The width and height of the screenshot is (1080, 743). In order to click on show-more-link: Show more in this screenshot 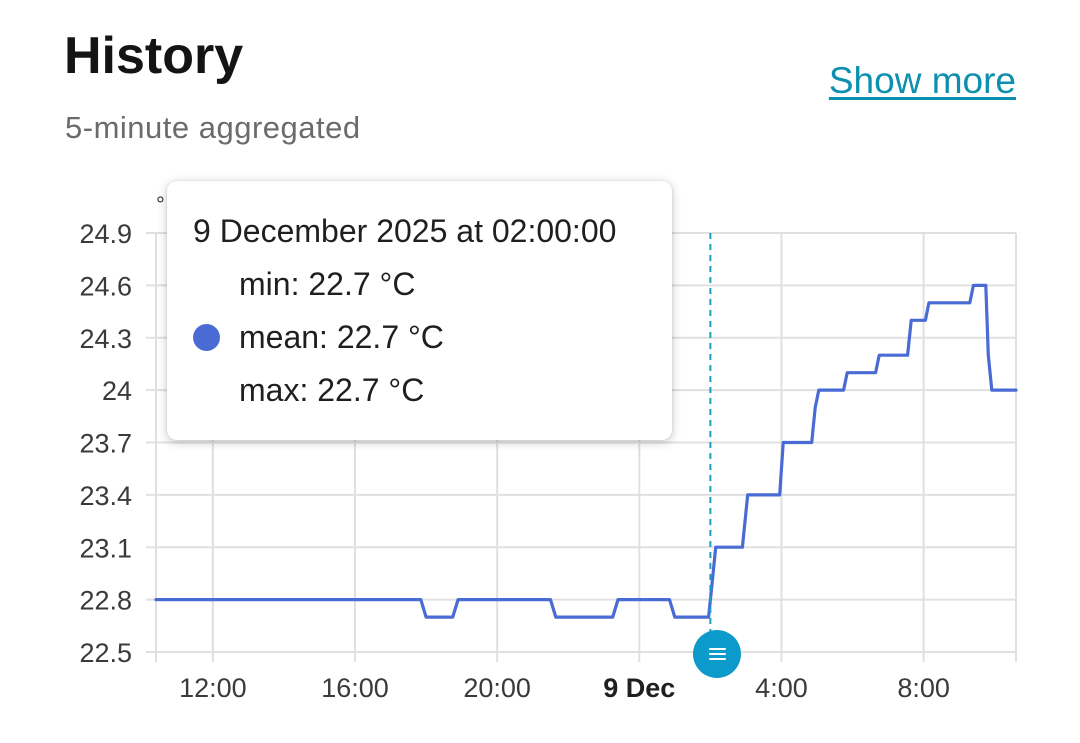, I will do `click(922, 80)`.